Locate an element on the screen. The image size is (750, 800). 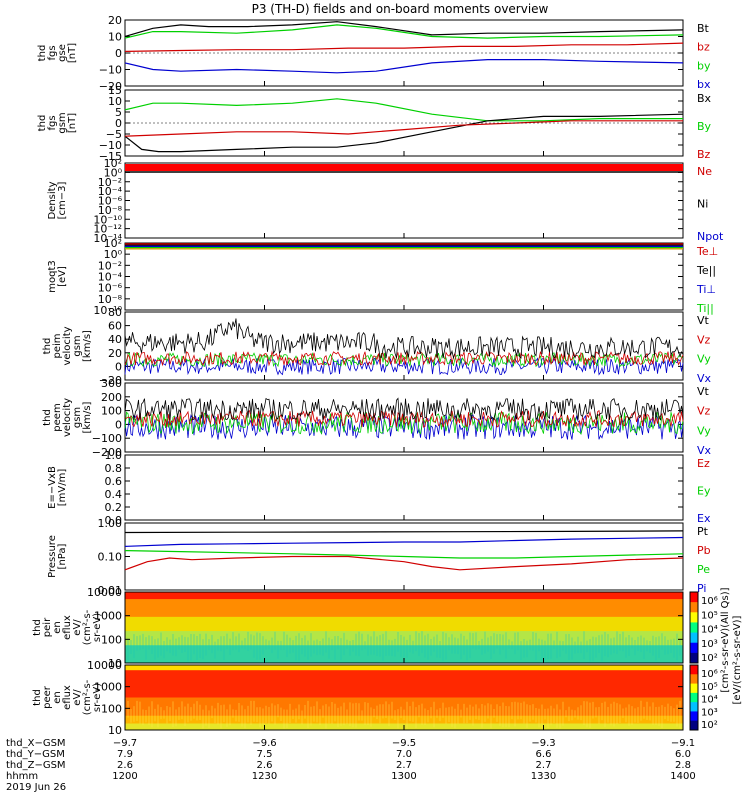
y-tick-label: 10⁻¹⁰ is located at coordinates (107, 219).